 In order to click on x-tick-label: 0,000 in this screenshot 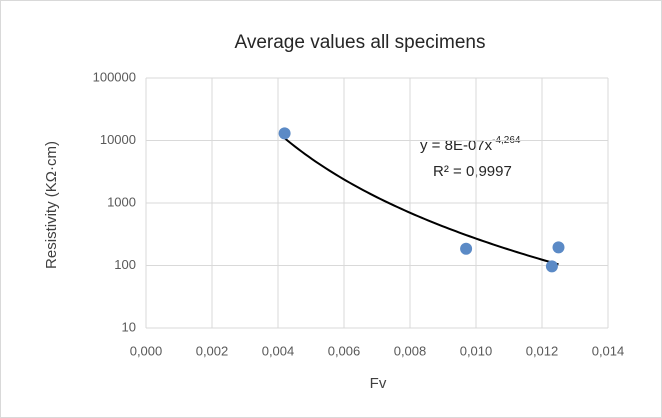, I will do `click(146, 350)`.